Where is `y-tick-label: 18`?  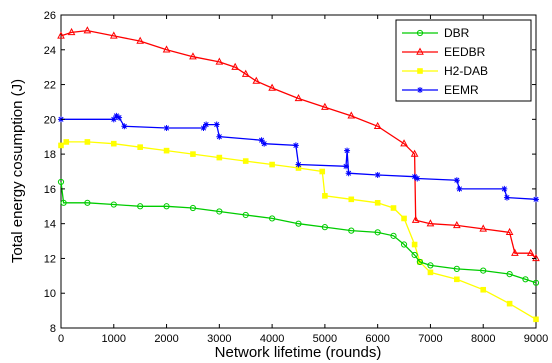 y-tick-label: 18 is located at coordinates (50, 155).